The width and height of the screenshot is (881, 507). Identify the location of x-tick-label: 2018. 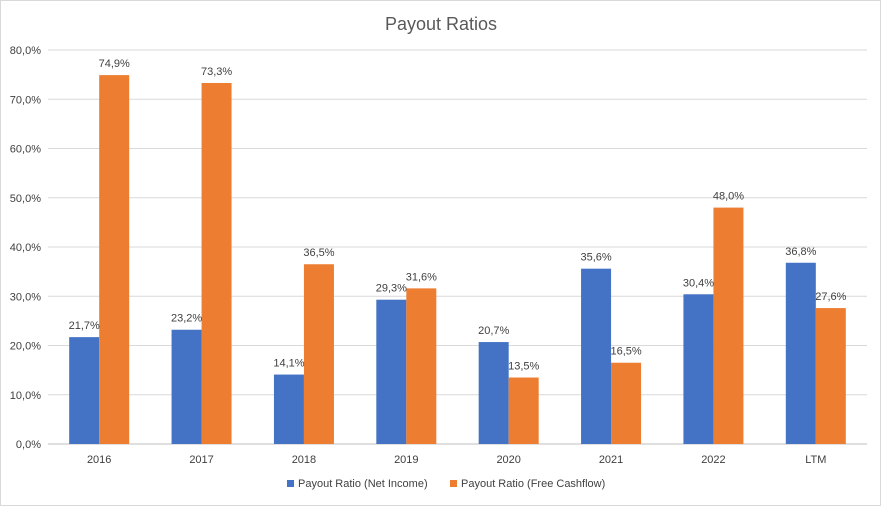
(304, 460).